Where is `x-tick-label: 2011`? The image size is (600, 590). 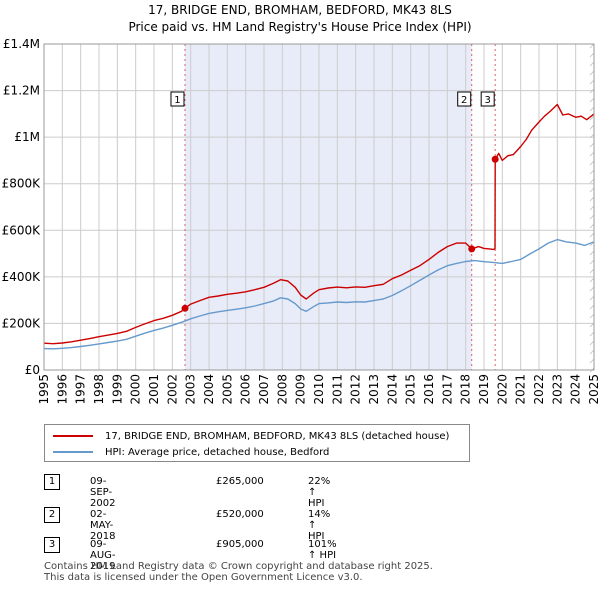
x-tick-label: 2011 is located at coordinates (337, 389).